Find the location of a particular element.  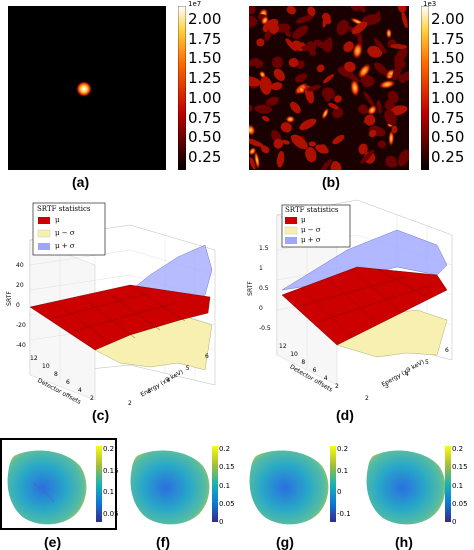

z-tick: 1 is located at coordinates (261, 268).